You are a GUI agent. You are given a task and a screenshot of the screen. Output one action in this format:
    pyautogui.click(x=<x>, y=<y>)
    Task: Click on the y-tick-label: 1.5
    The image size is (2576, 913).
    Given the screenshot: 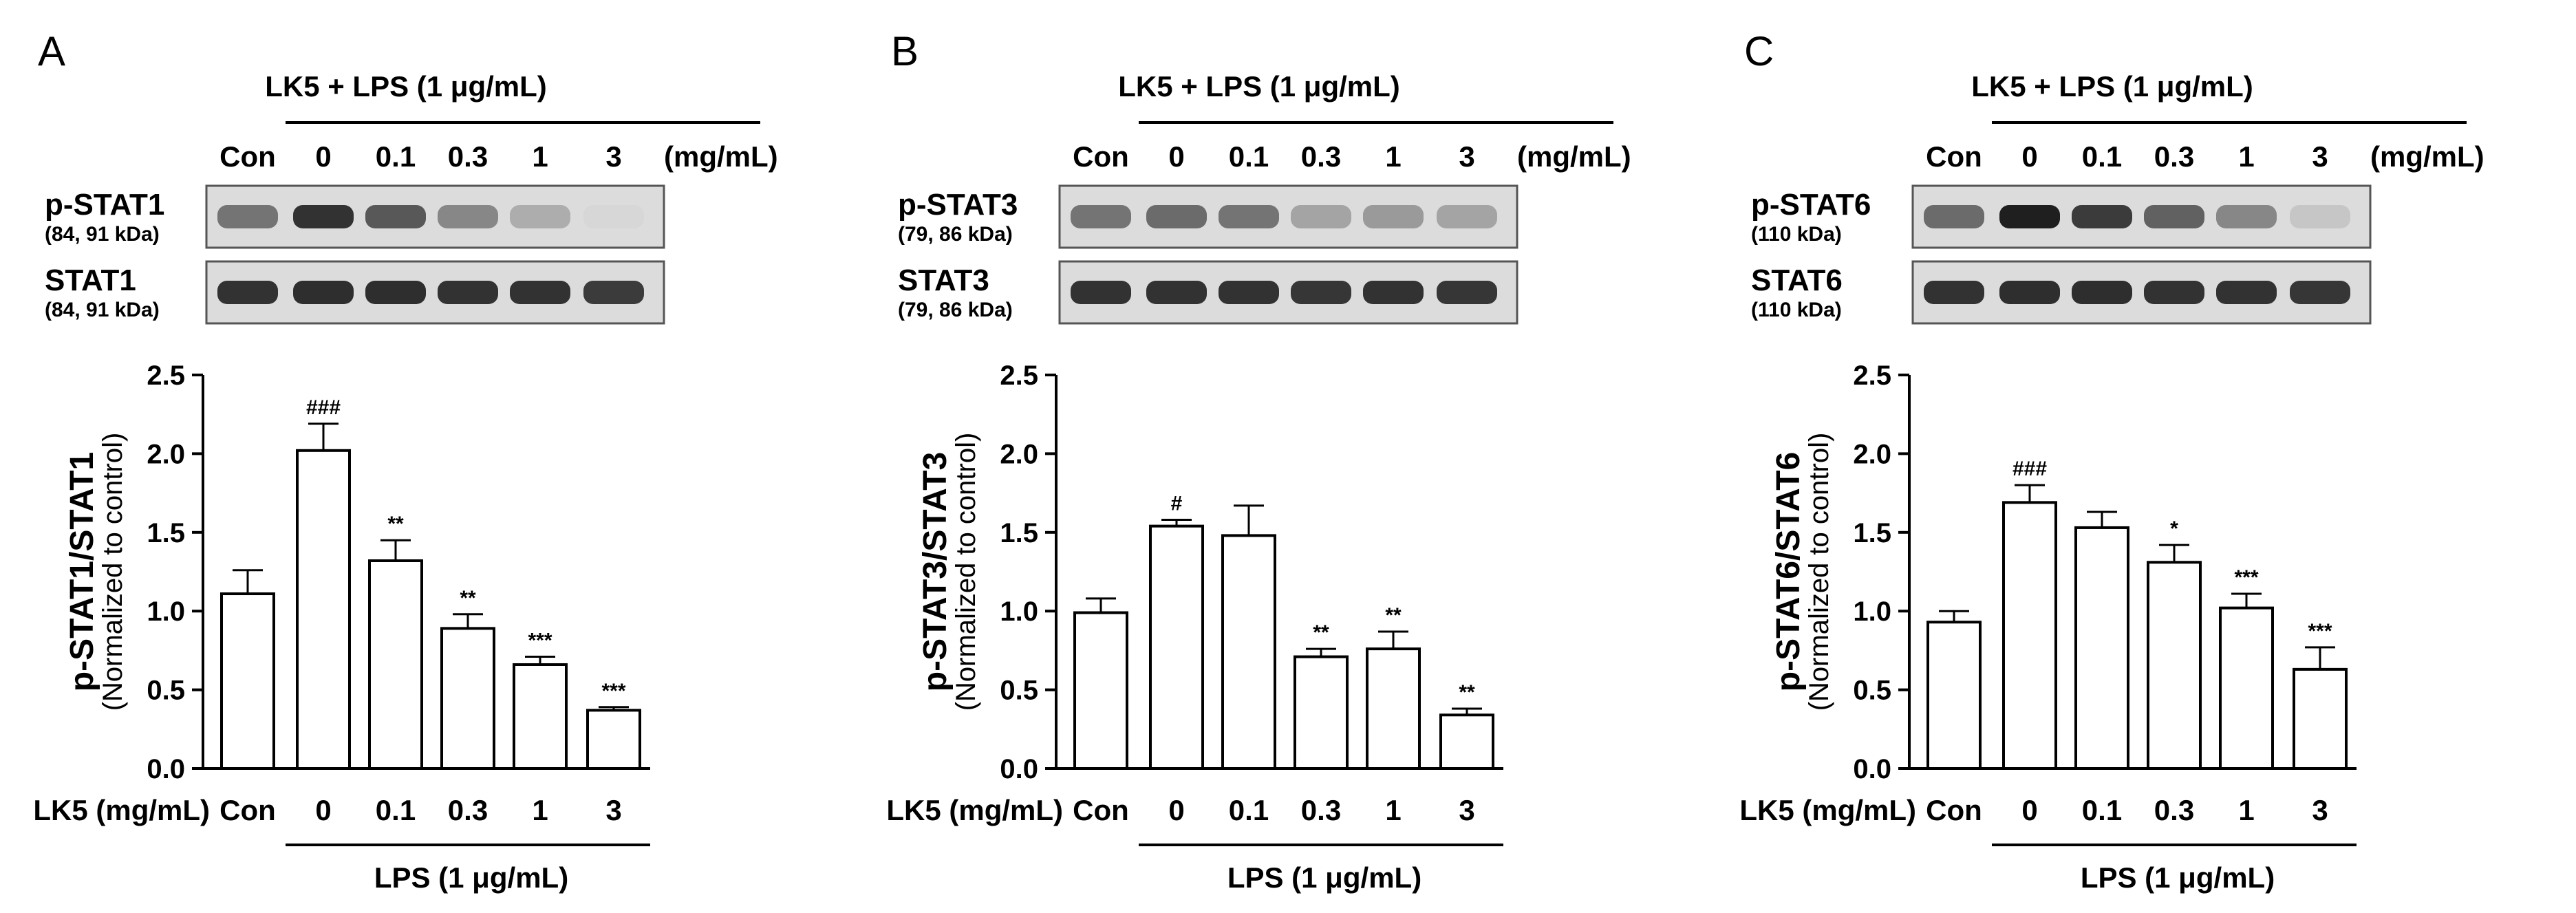 What is the action you would take?
    pyautogui.click(x=166, y=533)
    